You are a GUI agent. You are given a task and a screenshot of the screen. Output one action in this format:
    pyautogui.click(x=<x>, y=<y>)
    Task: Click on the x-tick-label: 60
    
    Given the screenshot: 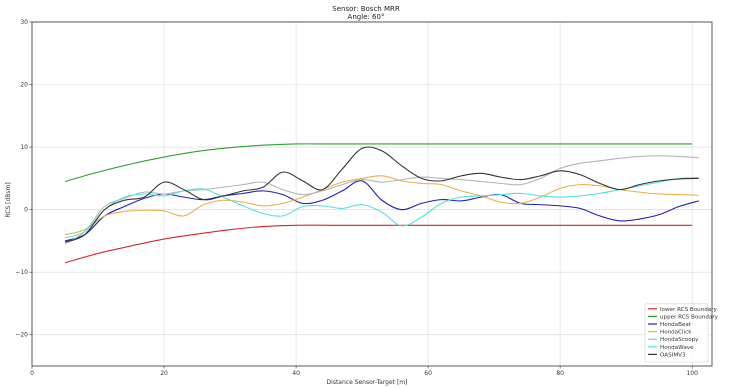 What is the action you would take?
    pyautogui.click(x=428, y=373)
    